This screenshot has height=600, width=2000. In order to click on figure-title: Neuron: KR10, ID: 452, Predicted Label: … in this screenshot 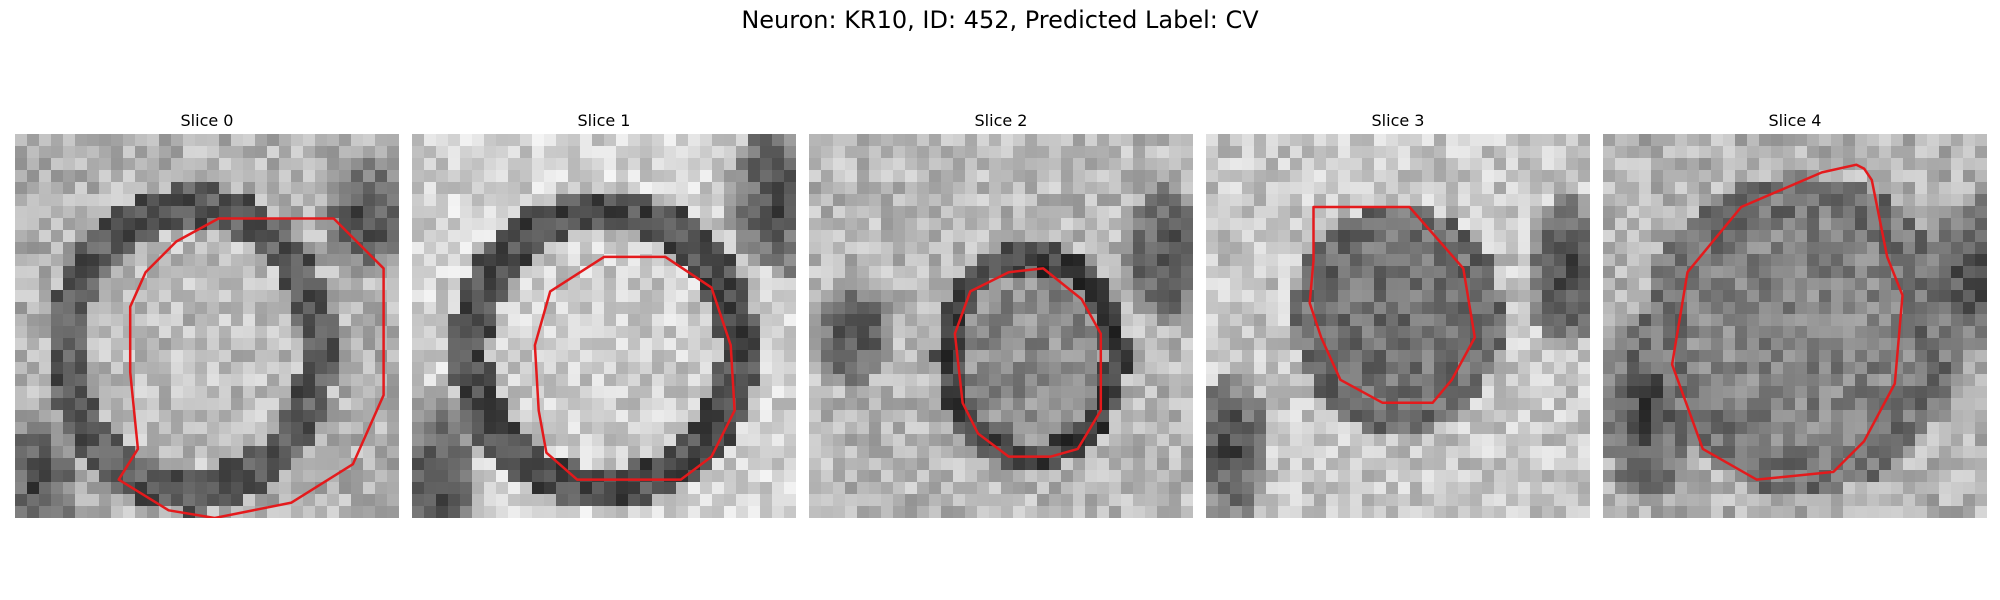, I will do `click(1000, 20)`.